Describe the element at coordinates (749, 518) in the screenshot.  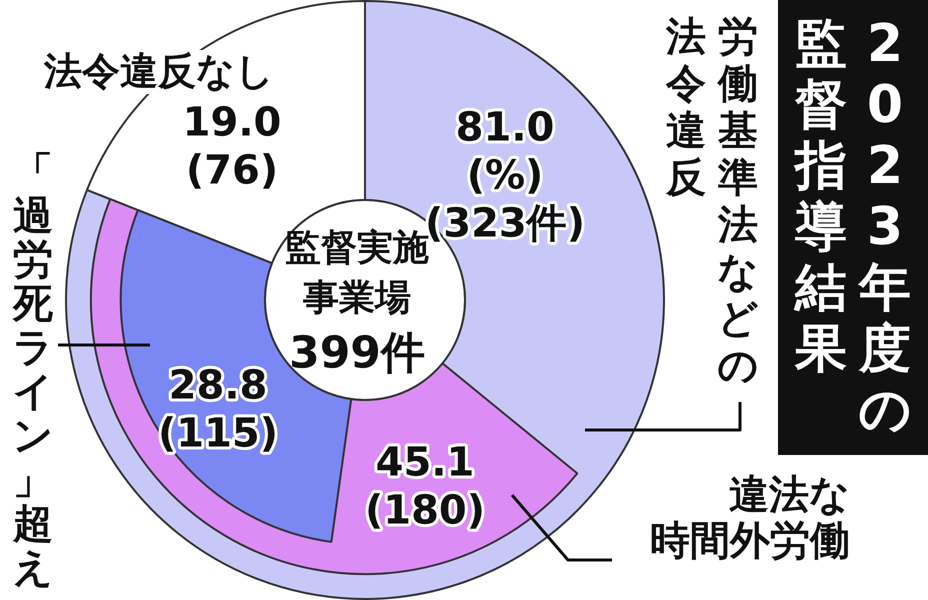
I see `slice-label: 違法な時間外労働` at that location.